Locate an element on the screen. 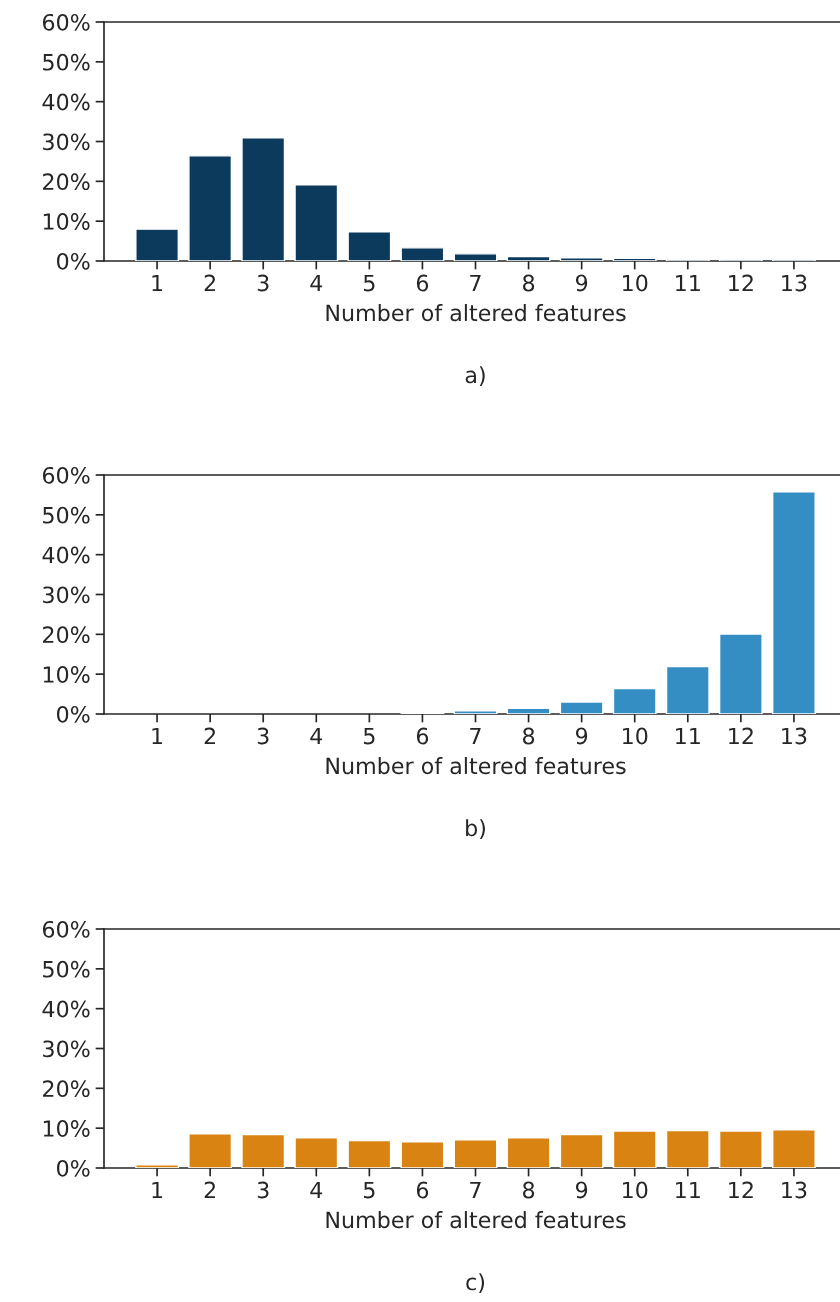 This screenshot has height=1302, width=840. text: a) is located at coordinates (475, 376).